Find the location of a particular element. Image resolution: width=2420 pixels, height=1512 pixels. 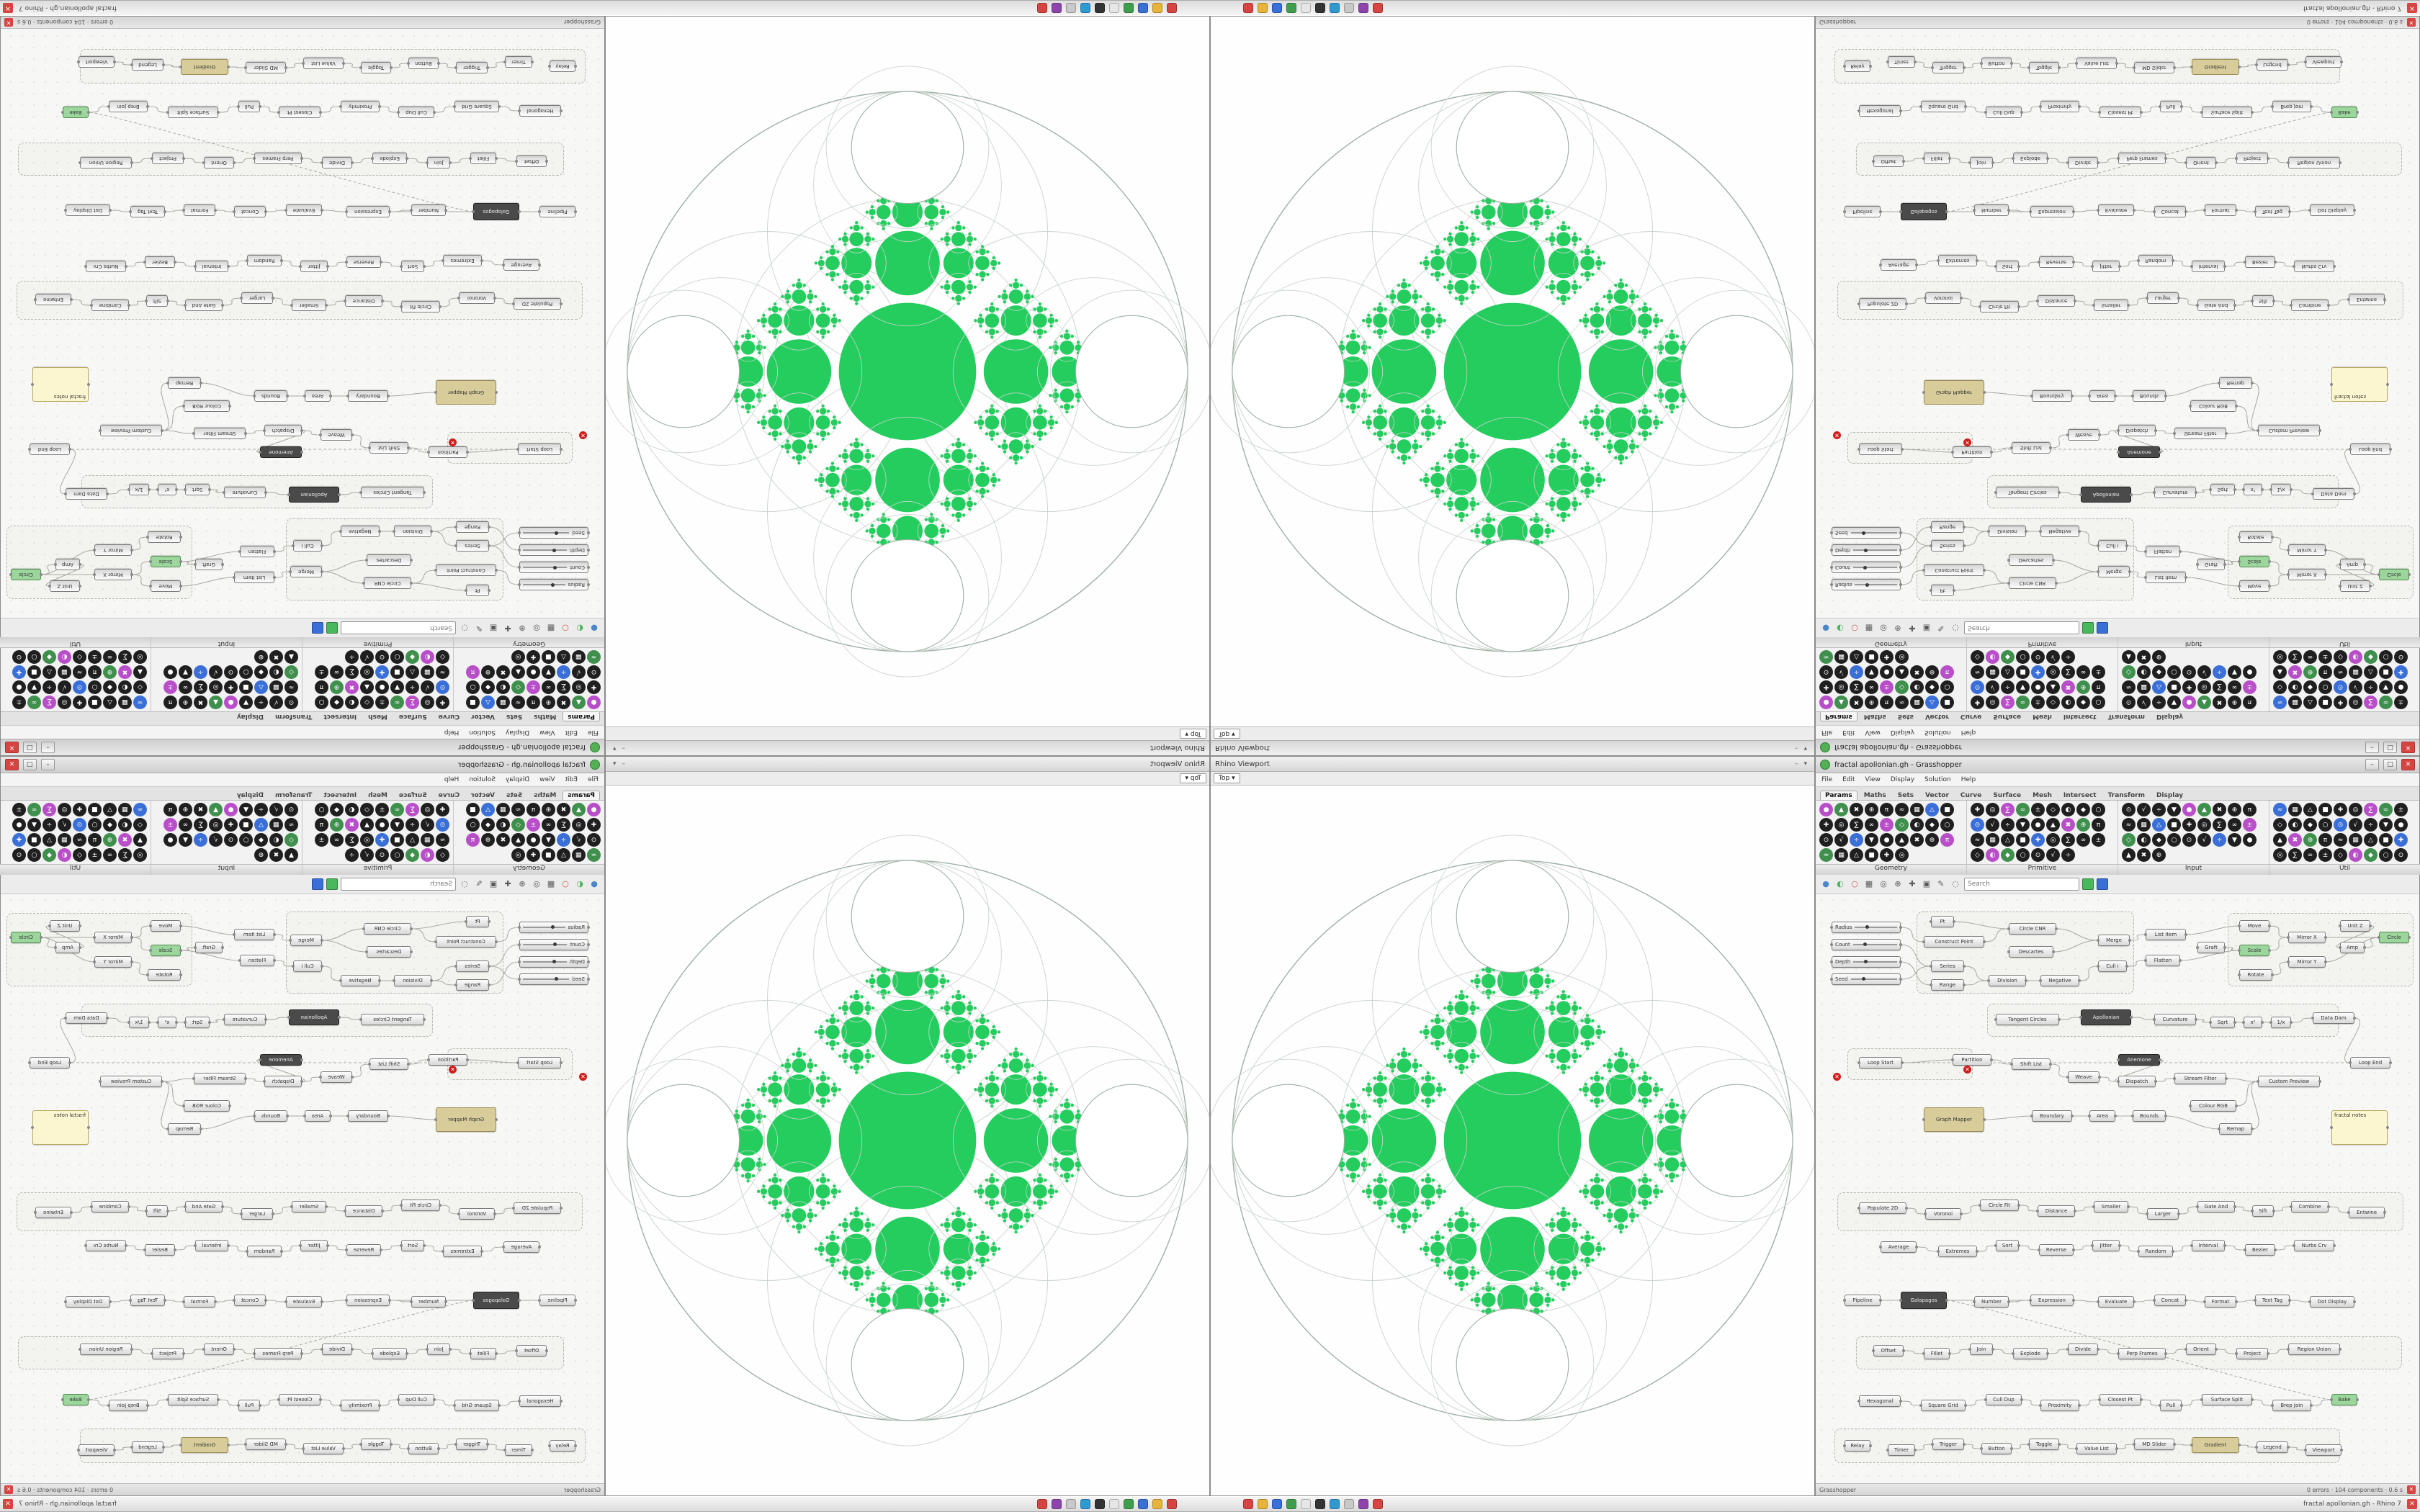

mail-icon is located at coordinates (1349, 1504).